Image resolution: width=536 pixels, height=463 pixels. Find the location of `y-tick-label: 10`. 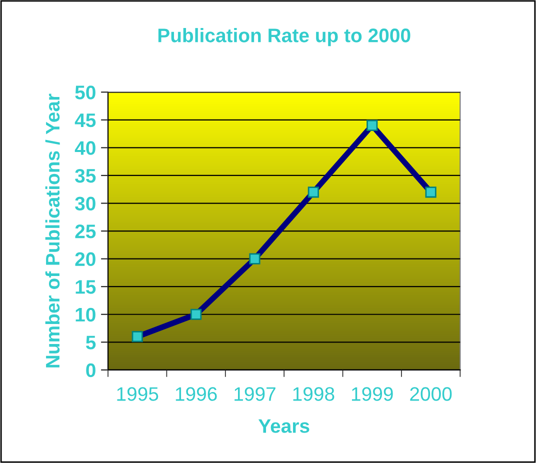

y-tick-label: 10 is located at coordinates (86, 315).